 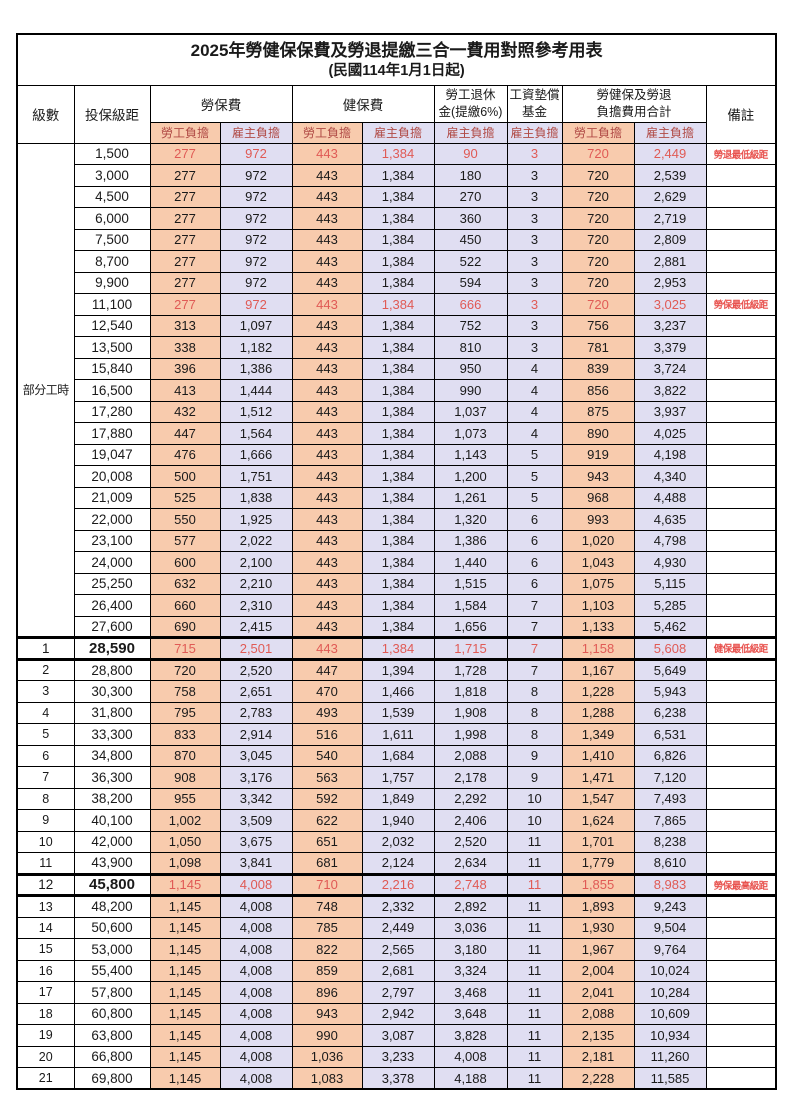 I want to click on bracket-cell: 69,800, so click(x=112, y=1078).